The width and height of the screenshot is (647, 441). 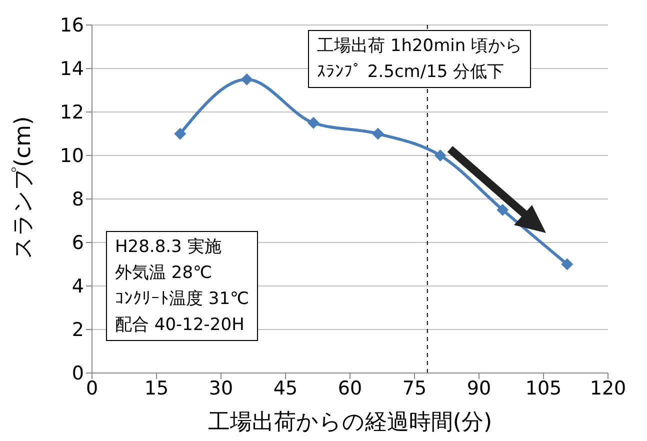 I want to click on y-tick-label: 16, so click(x=72, y=25).